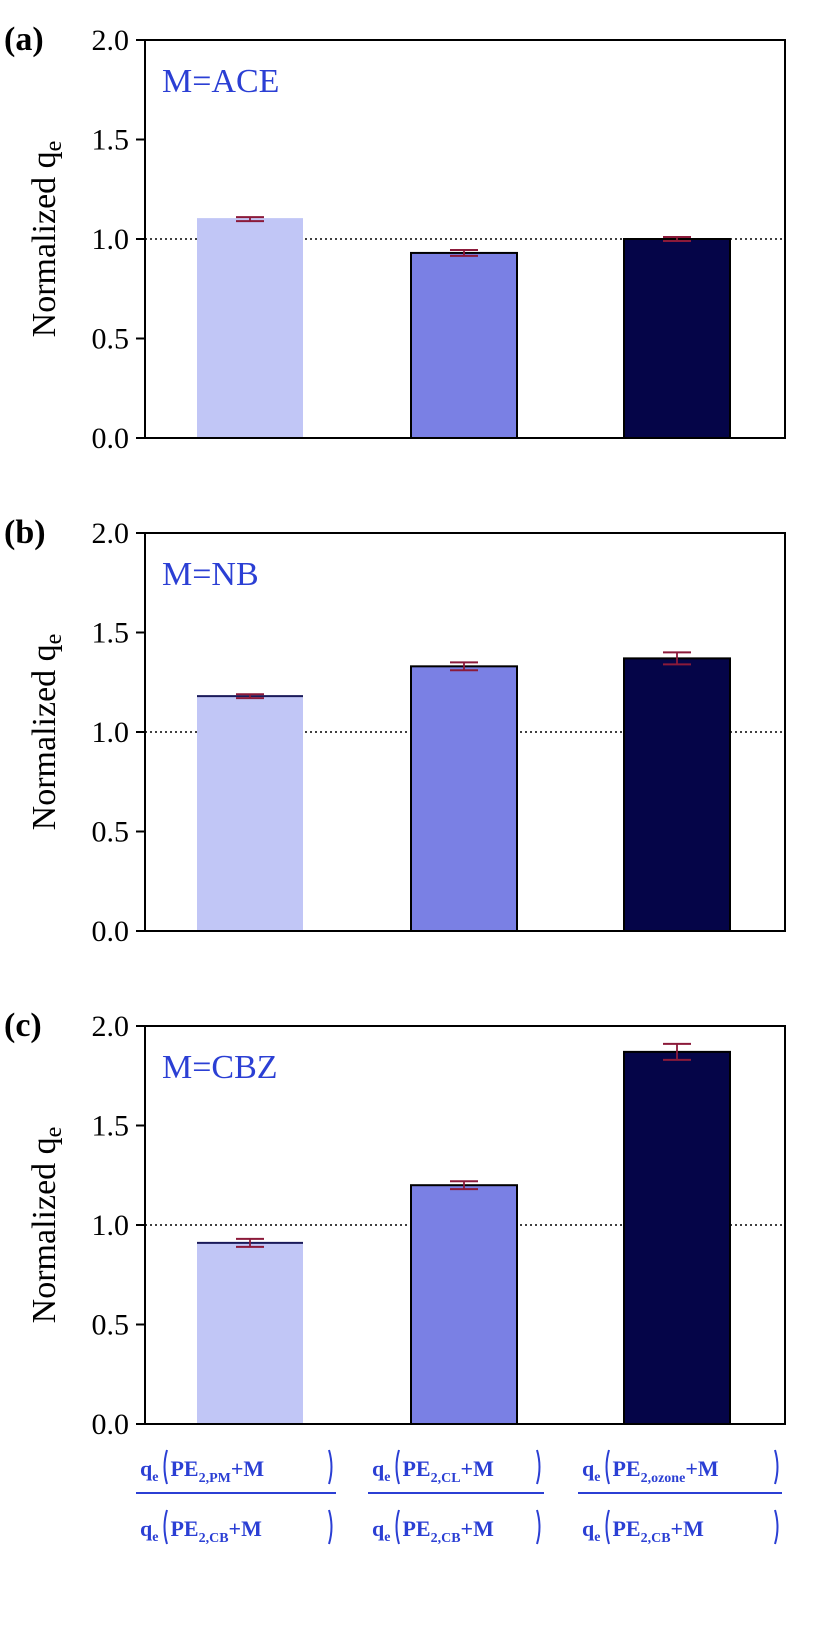 The width and height of the screenshot is (827, 1636). Describe the element at coordinates (23, 1025) in the screenshot. I see `panel-letter: (c)` at that location.